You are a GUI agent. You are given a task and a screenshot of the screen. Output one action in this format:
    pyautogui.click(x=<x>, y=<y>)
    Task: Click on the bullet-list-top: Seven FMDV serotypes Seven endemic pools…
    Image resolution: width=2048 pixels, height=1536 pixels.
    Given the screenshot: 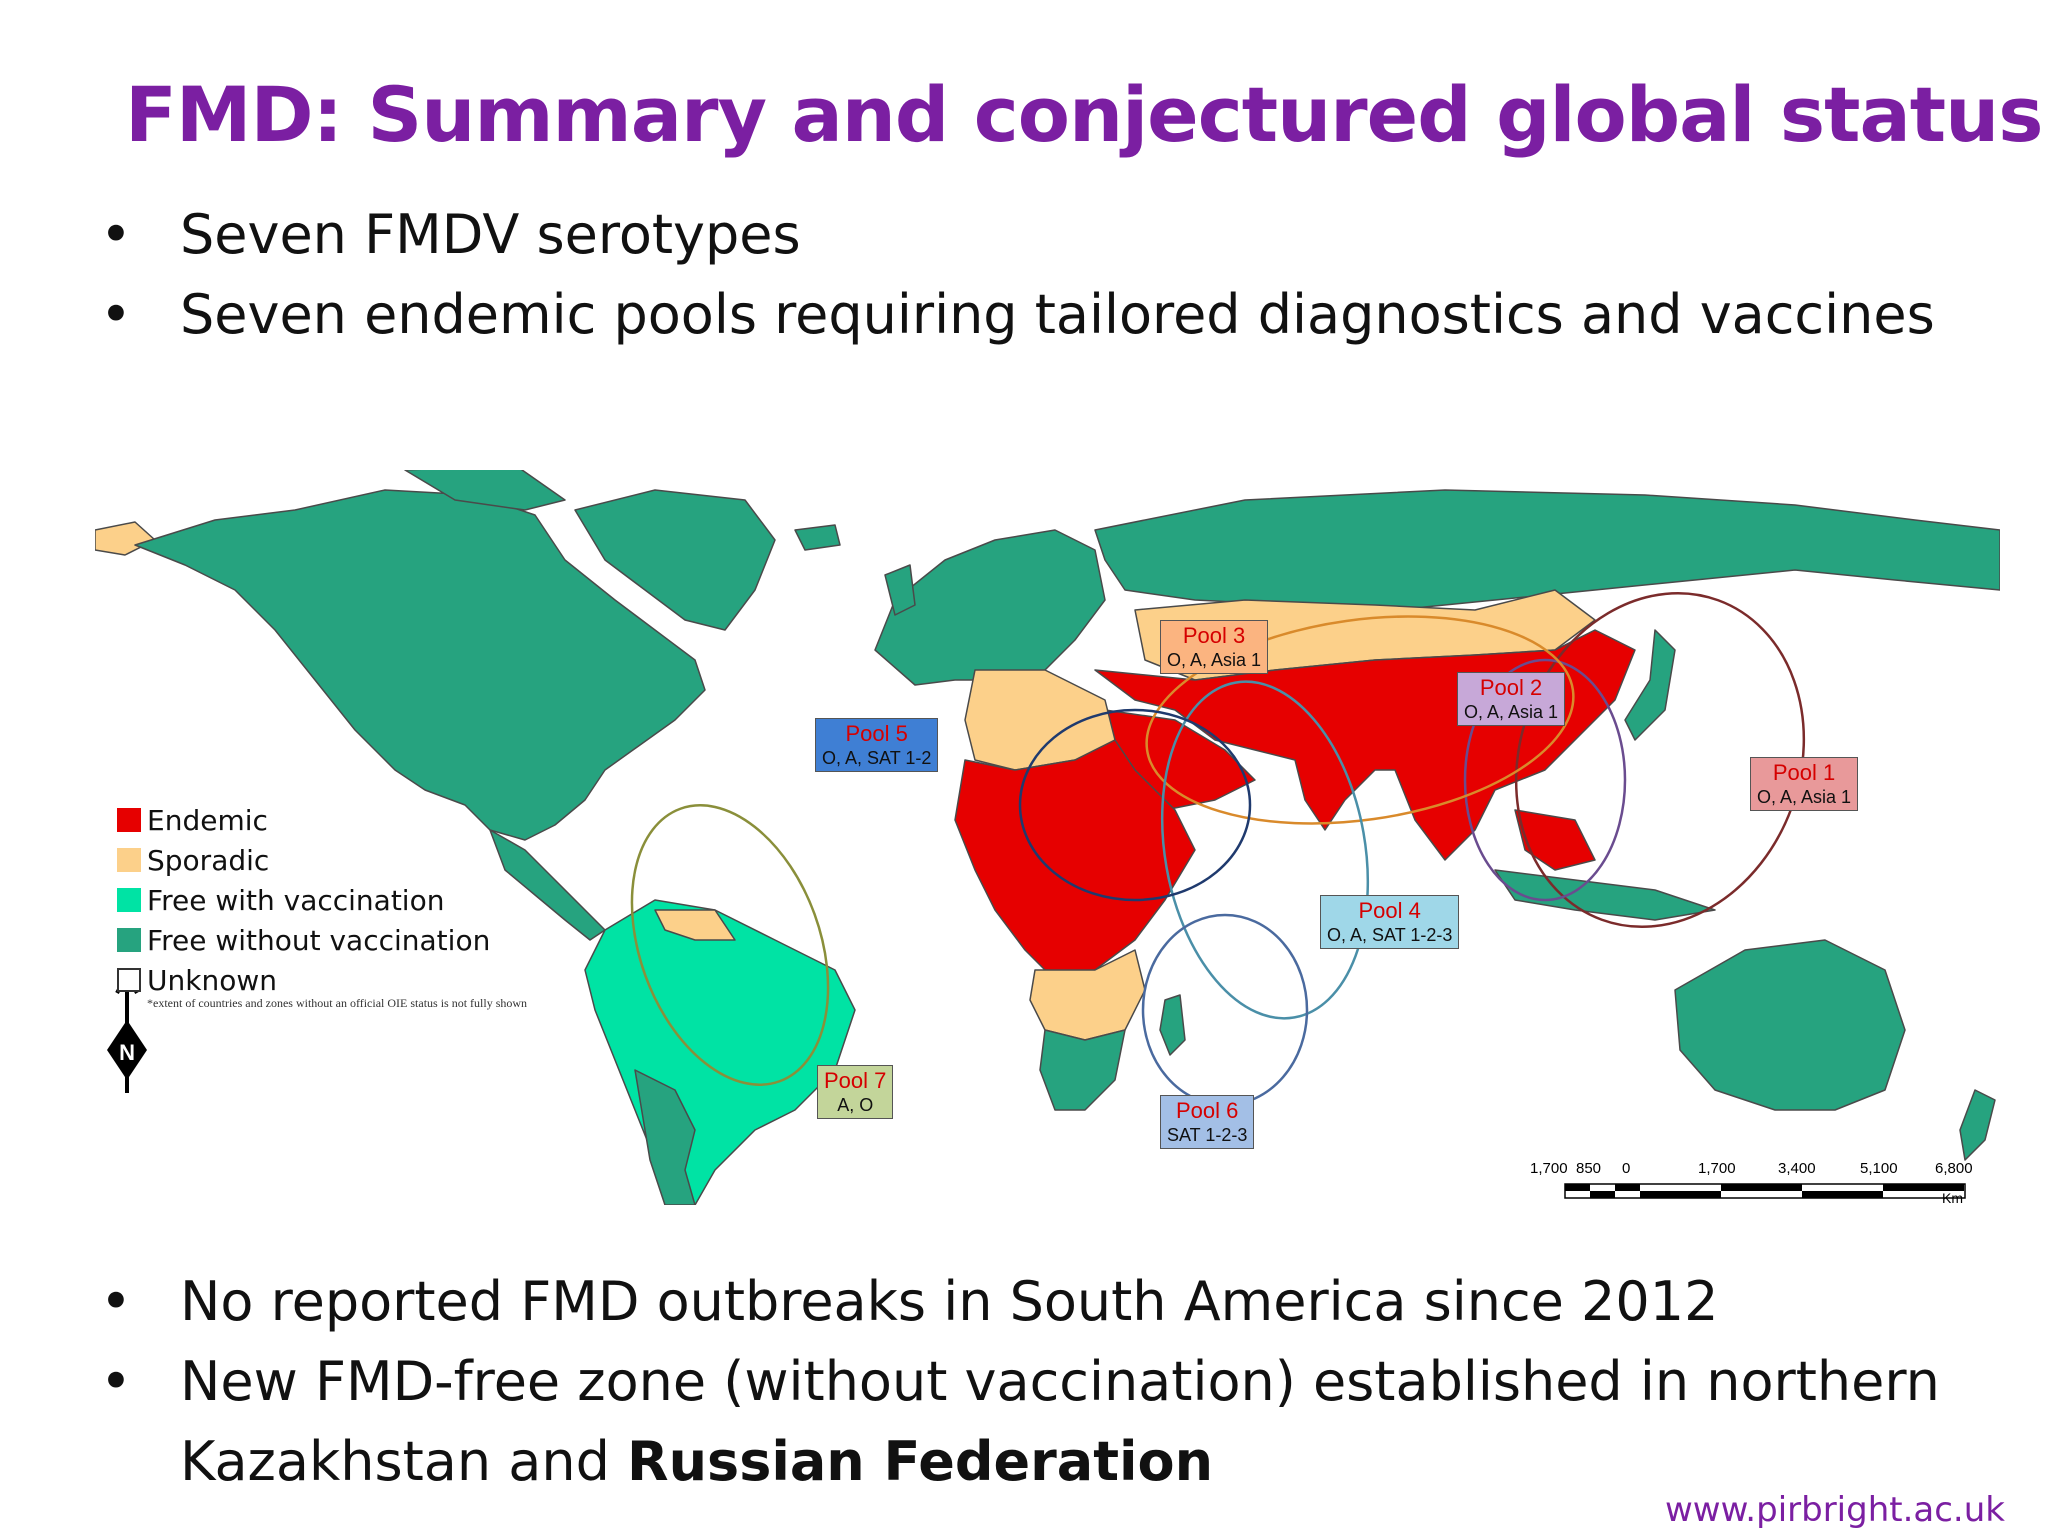 What is the action you would take?
    pyautogui.click(x=1017, y=275)
    